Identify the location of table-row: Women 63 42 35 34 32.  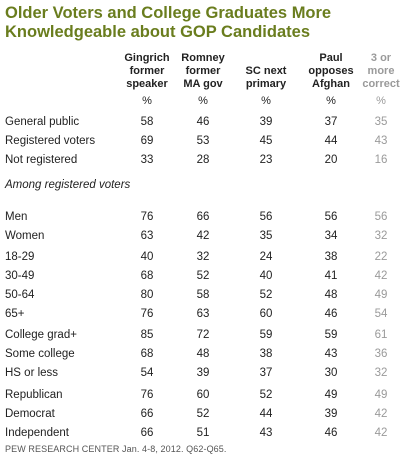
(204, 237).